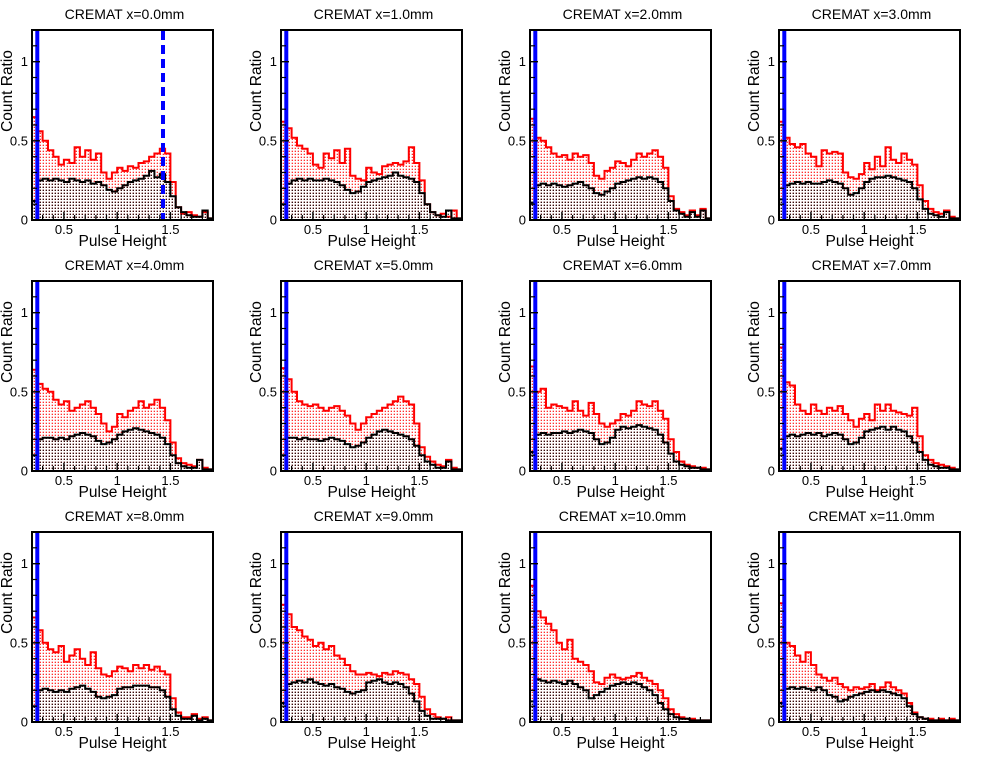  I want to click on plot-title: CREMAT x=10.0mm, so click(622, 516).